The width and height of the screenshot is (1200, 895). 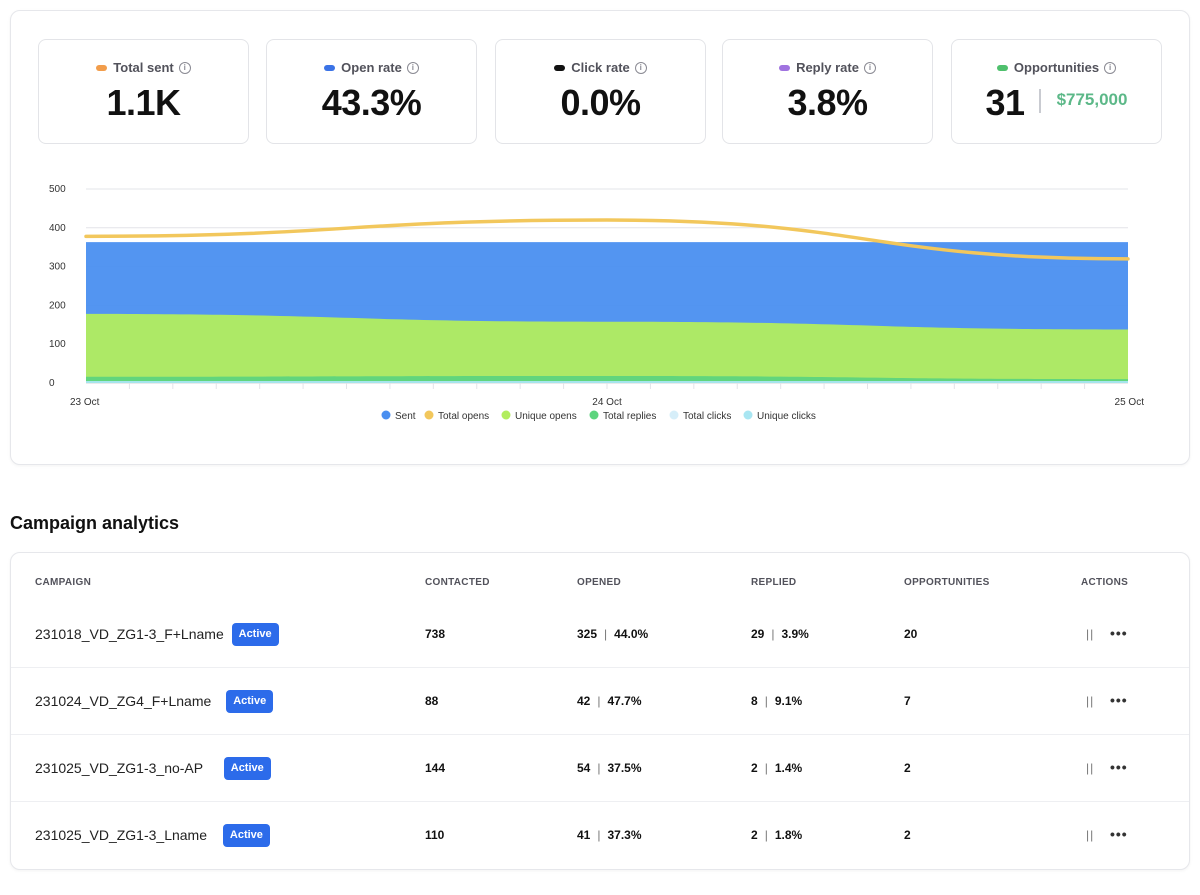 I want to click on column-header-campaign: CAMPAIGN, so click(x=63, y=582).